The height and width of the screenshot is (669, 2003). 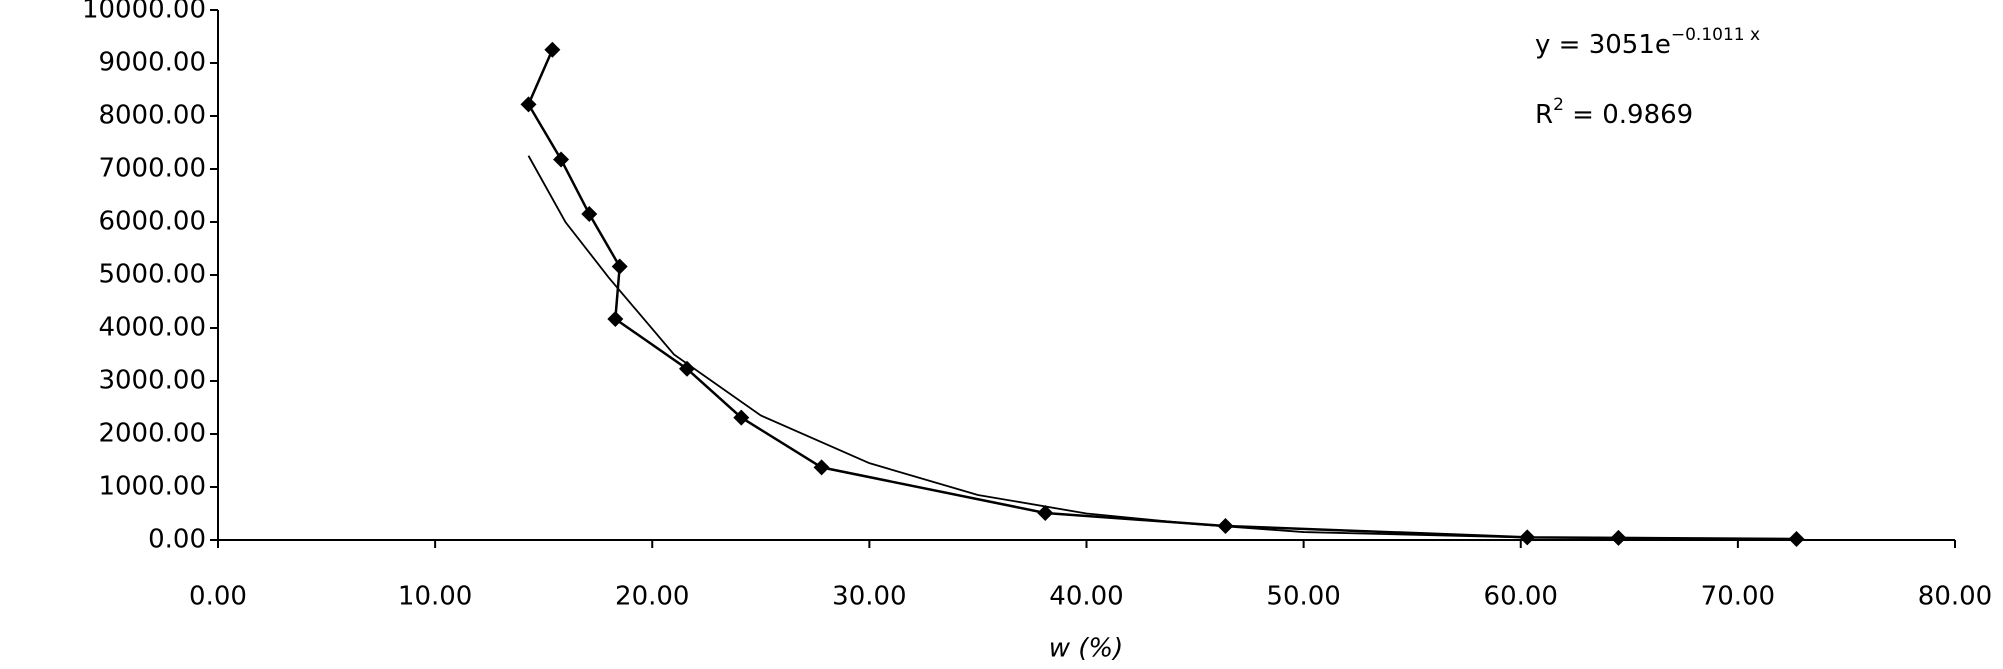 What do you see at coordinates (152, 328) in the screenshot?
I see `y-tick-label: 4000.00` at bounding box center [152, 328].